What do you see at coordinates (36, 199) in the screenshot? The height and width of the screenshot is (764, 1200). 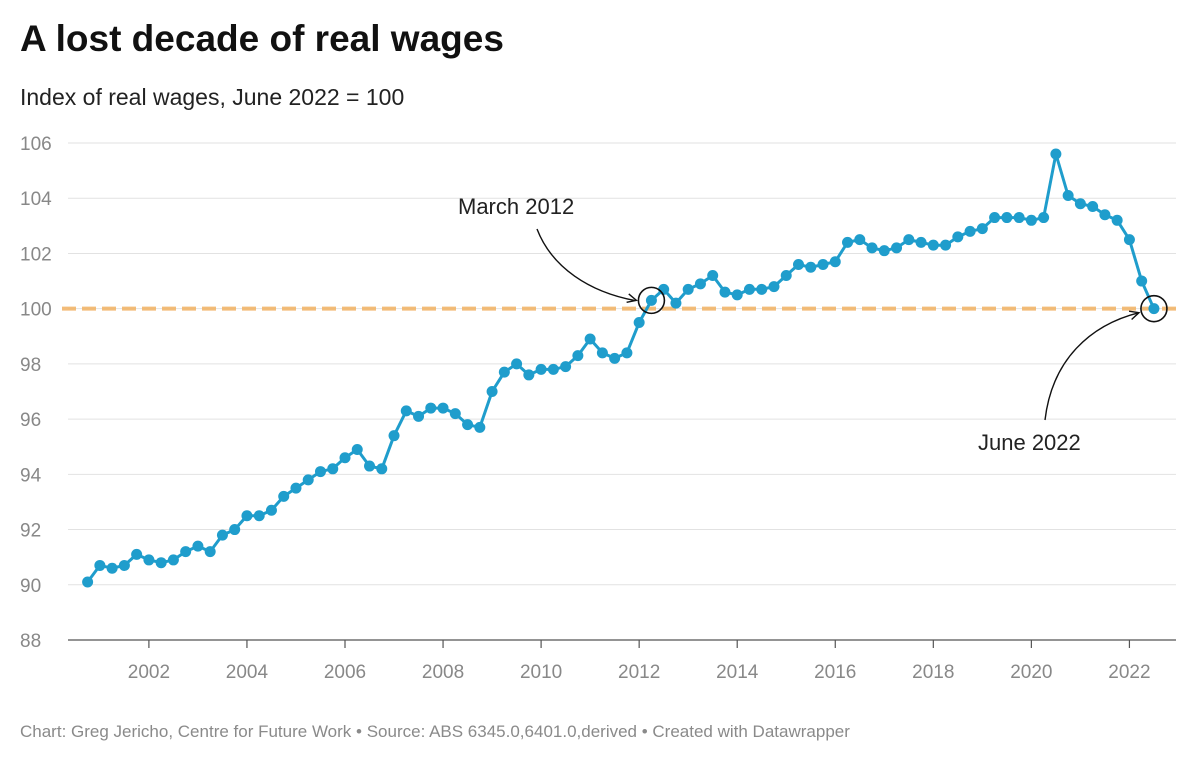 I see `y-tick-label: 104` at bounding box center [36, 199].